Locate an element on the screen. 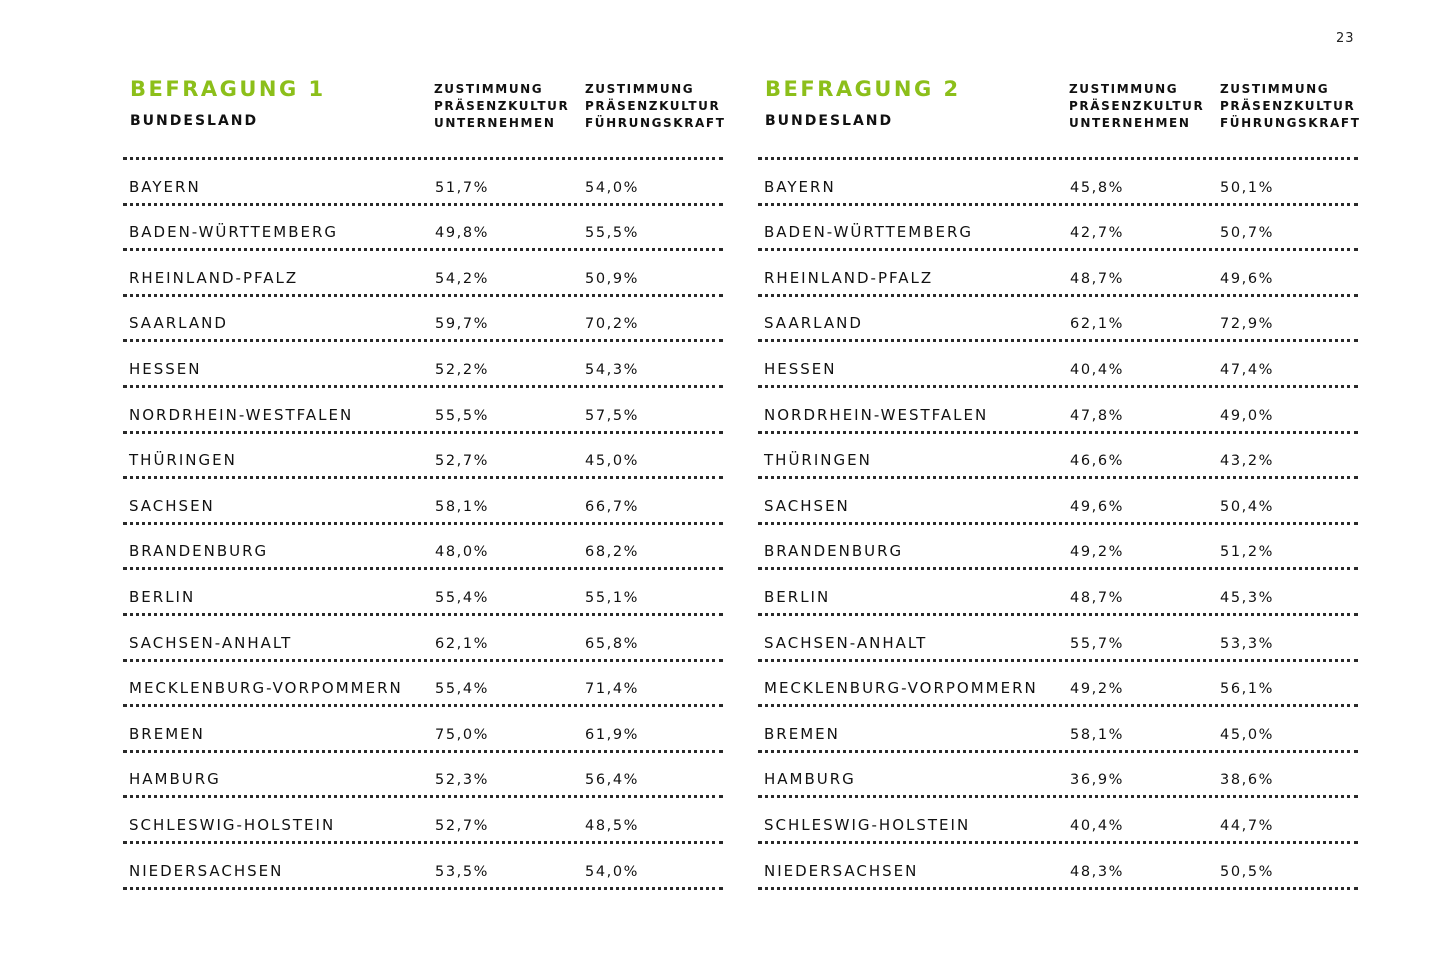 The width and height of the screenshot is (1440, 960). table-row: HAMBURG 52,3% 56,4% is located at coordinates (423, 776).